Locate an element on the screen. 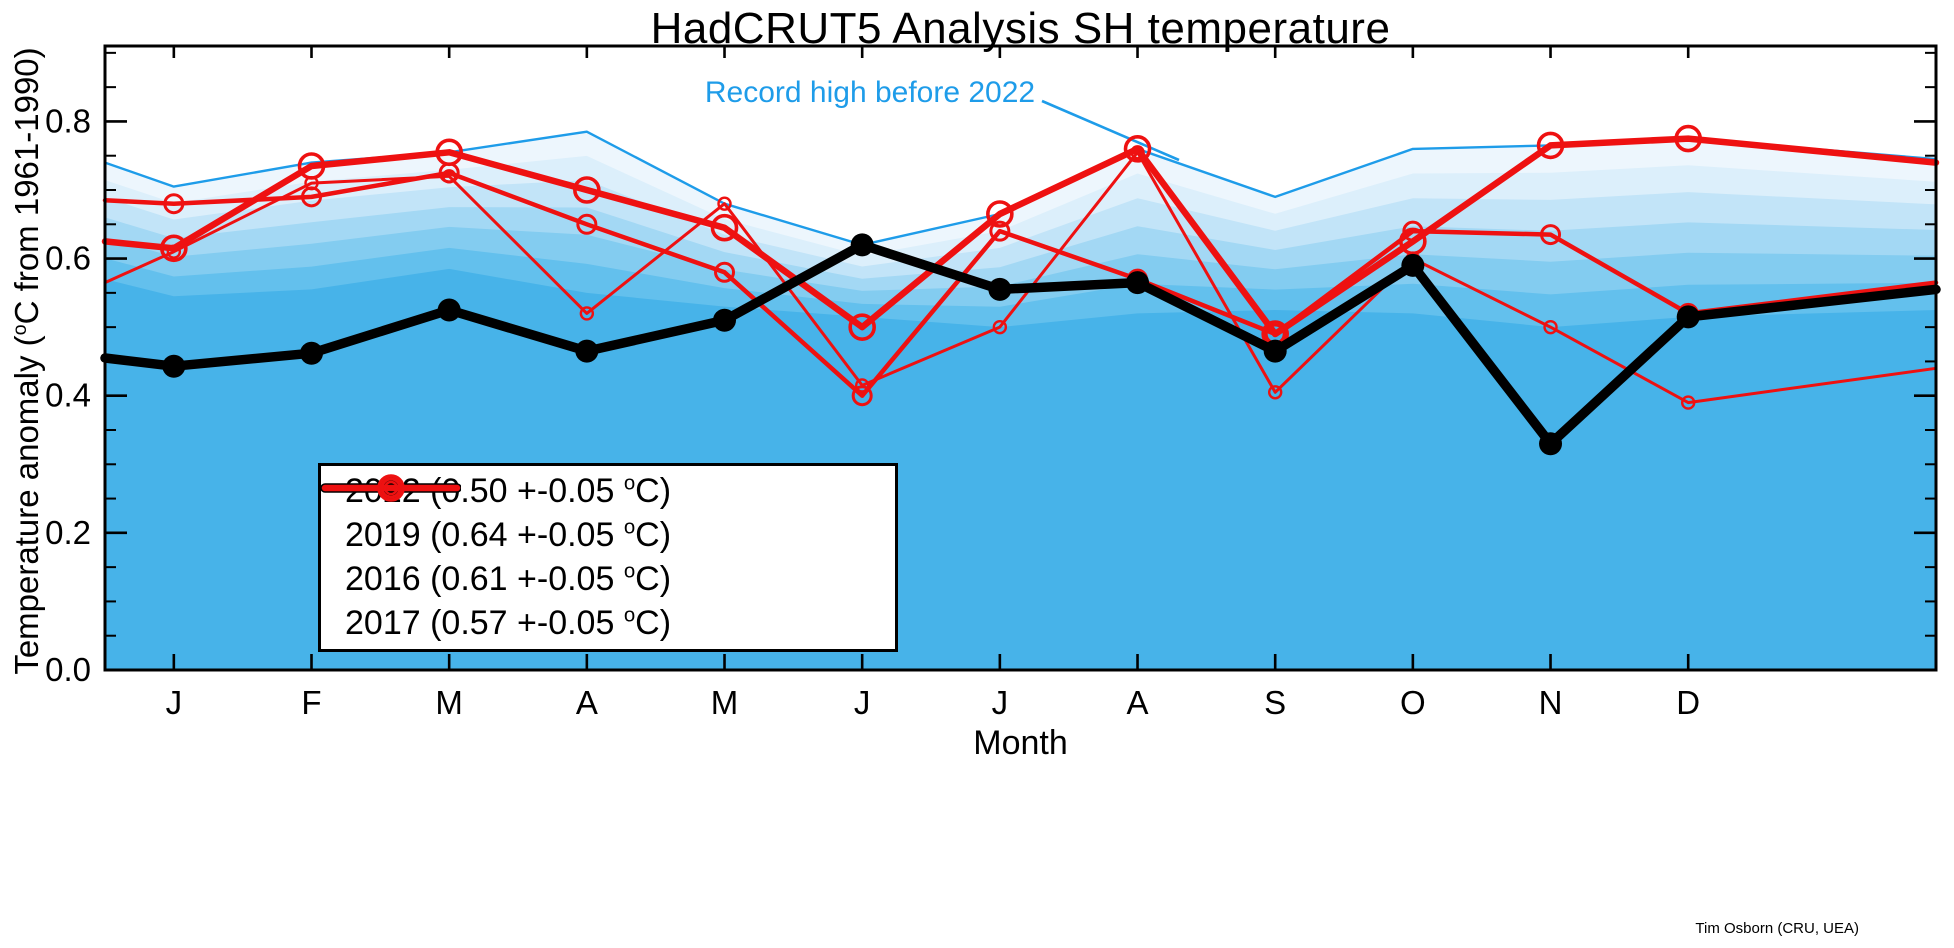 This screenshot has width=1954, height=948. month-label: O is located at coordinates (1413, 702).